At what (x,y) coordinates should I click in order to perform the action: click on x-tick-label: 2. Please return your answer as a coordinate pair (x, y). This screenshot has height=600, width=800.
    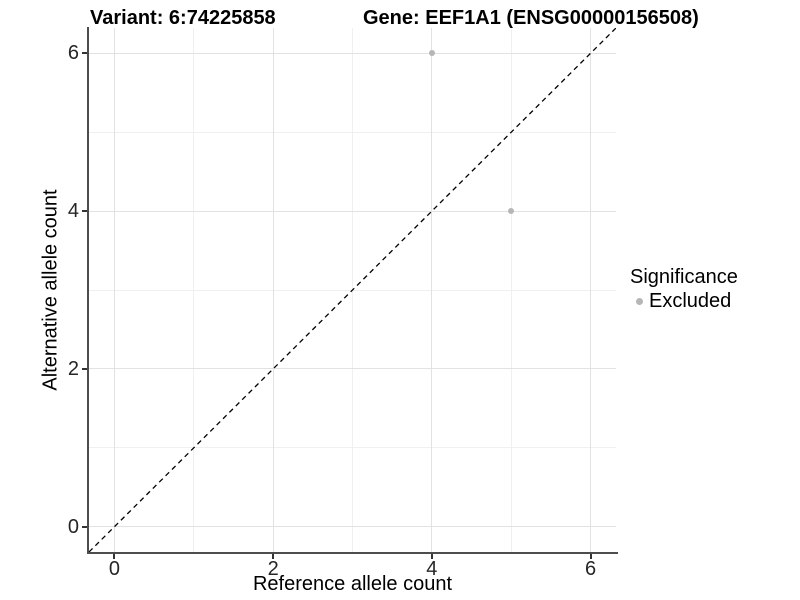
    Looking at the image, I should click on (273, 569).